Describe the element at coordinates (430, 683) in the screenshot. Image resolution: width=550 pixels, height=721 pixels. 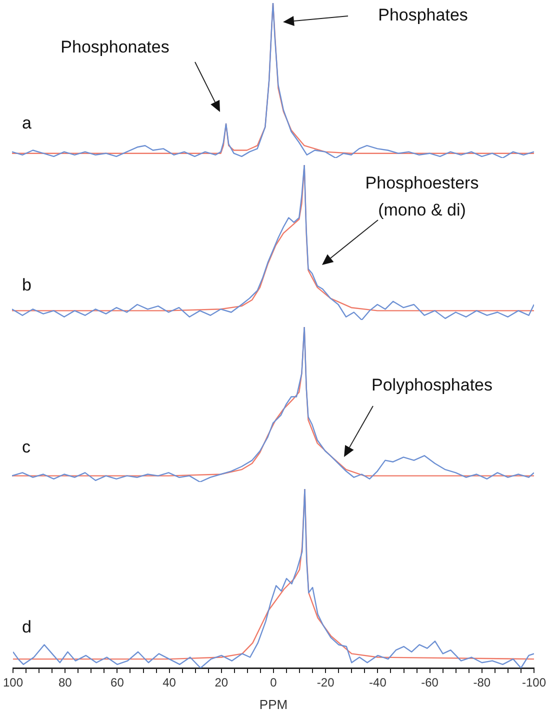
I see `x-tick-label: -60` at that location.